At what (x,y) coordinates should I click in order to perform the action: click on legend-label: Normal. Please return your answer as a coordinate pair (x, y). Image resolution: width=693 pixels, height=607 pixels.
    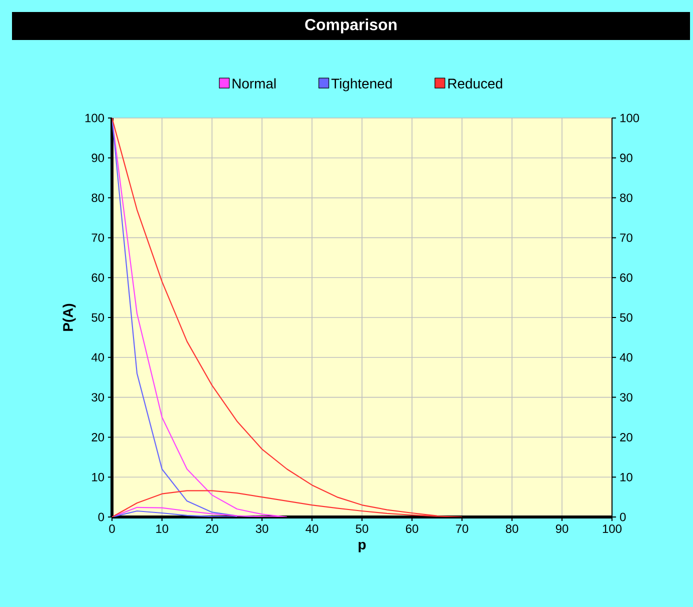
    Looking at the image, I should click on (254, 83).